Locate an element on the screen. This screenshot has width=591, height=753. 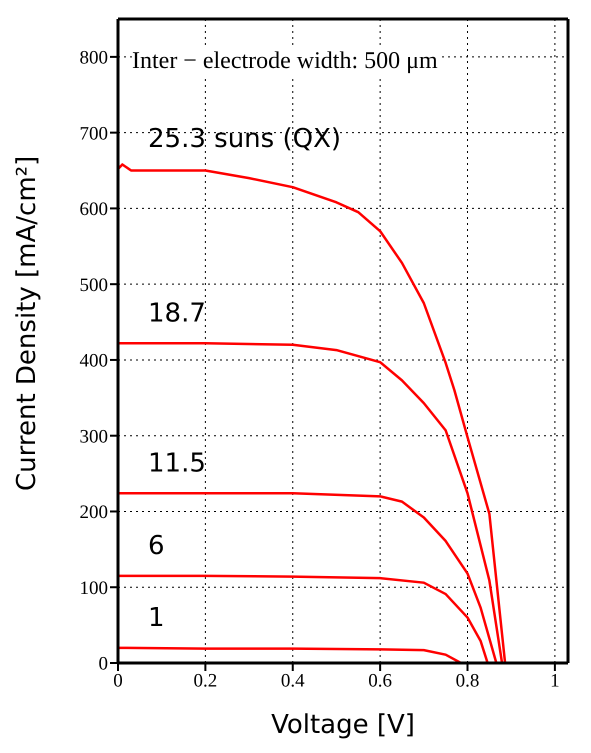
x-tick-label: 0.8 is located at coordinates (468, 681).